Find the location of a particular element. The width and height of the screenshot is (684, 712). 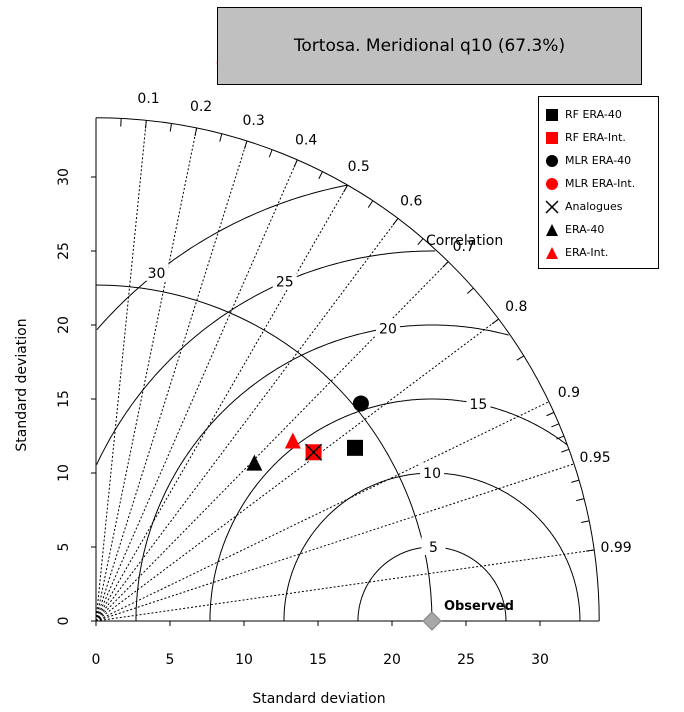

rmsd-contour is located at coordinates (222, 257).